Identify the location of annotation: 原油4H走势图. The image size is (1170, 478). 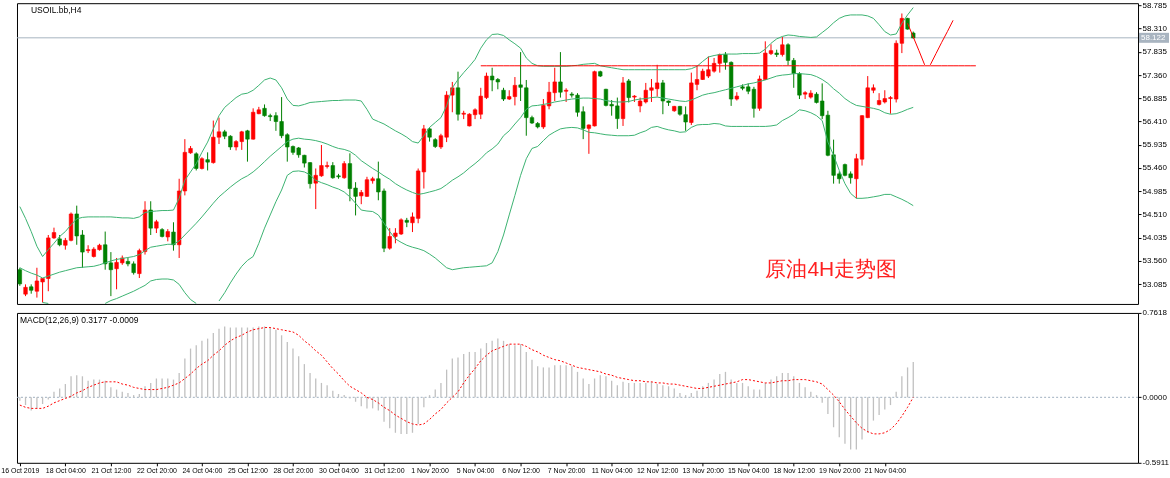
(831, 268).